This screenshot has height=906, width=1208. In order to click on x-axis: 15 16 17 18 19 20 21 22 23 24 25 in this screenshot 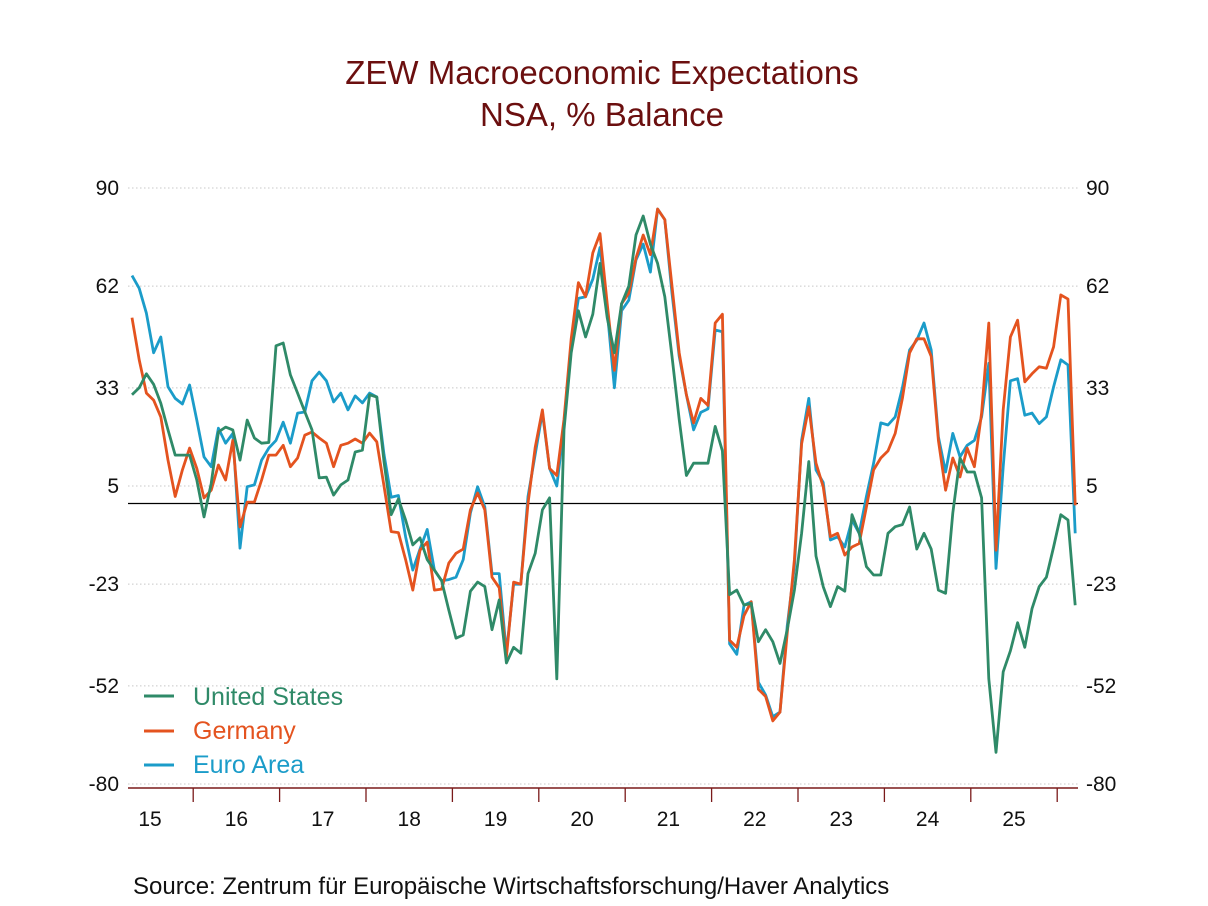, I will do `click(598, 809)`.